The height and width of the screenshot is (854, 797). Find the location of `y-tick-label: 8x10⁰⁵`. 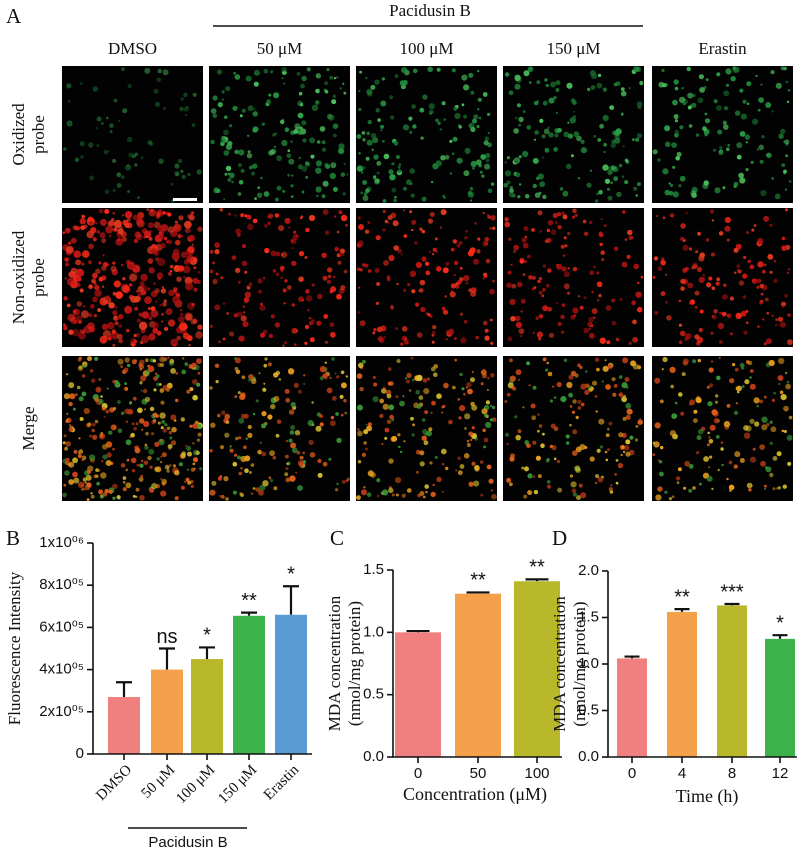

y-tick-label: 8x10⁰⁵ is located at coordinates (61, 584).